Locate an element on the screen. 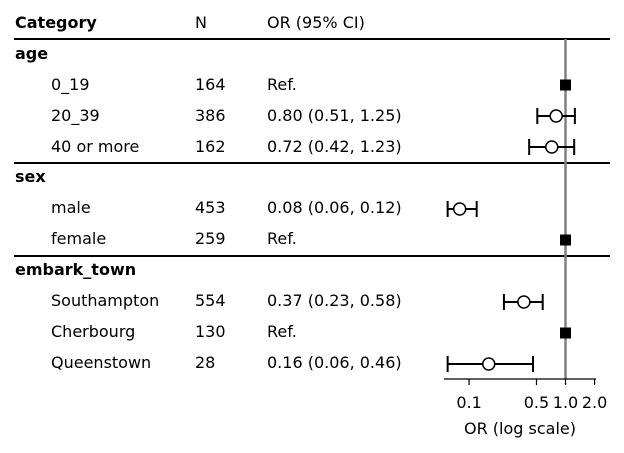  x-axis-label: OR (log scale) is located at coordinates (520, 428).